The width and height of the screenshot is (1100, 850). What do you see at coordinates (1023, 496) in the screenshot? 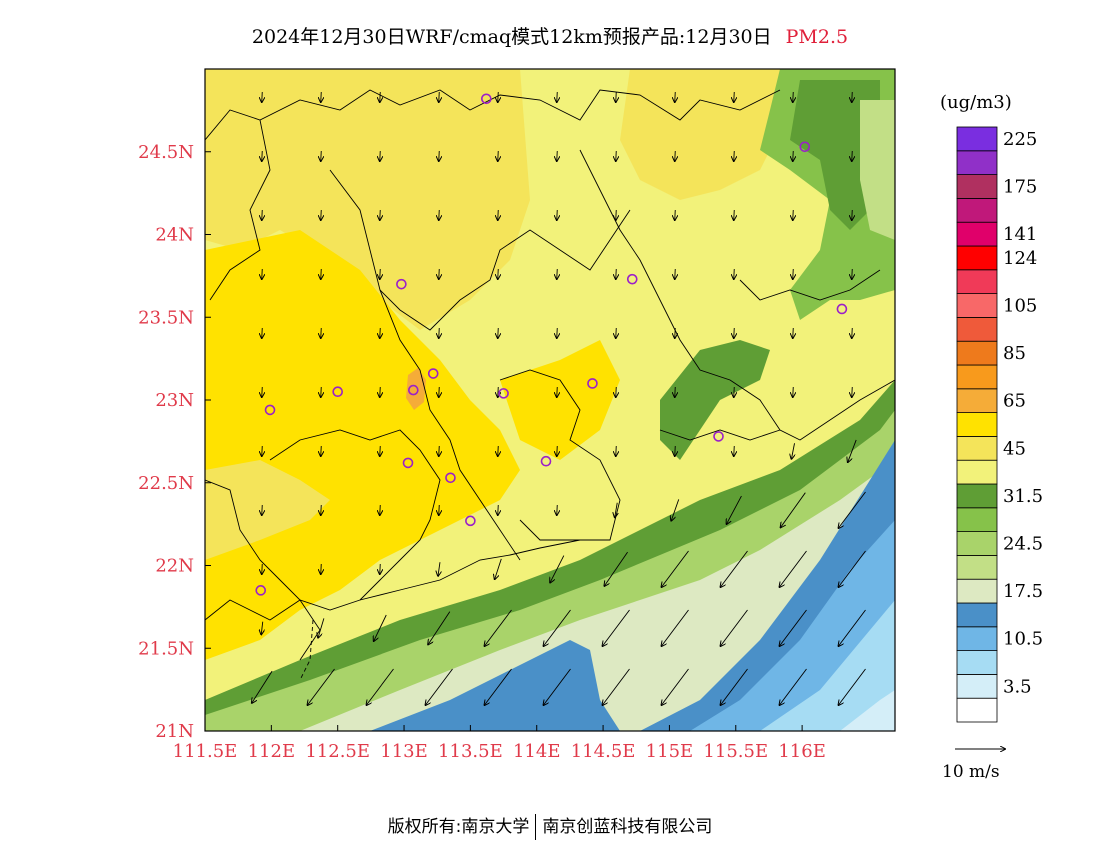
I see `colorbar-label: 31.5` at bounding box center [1023, 496].